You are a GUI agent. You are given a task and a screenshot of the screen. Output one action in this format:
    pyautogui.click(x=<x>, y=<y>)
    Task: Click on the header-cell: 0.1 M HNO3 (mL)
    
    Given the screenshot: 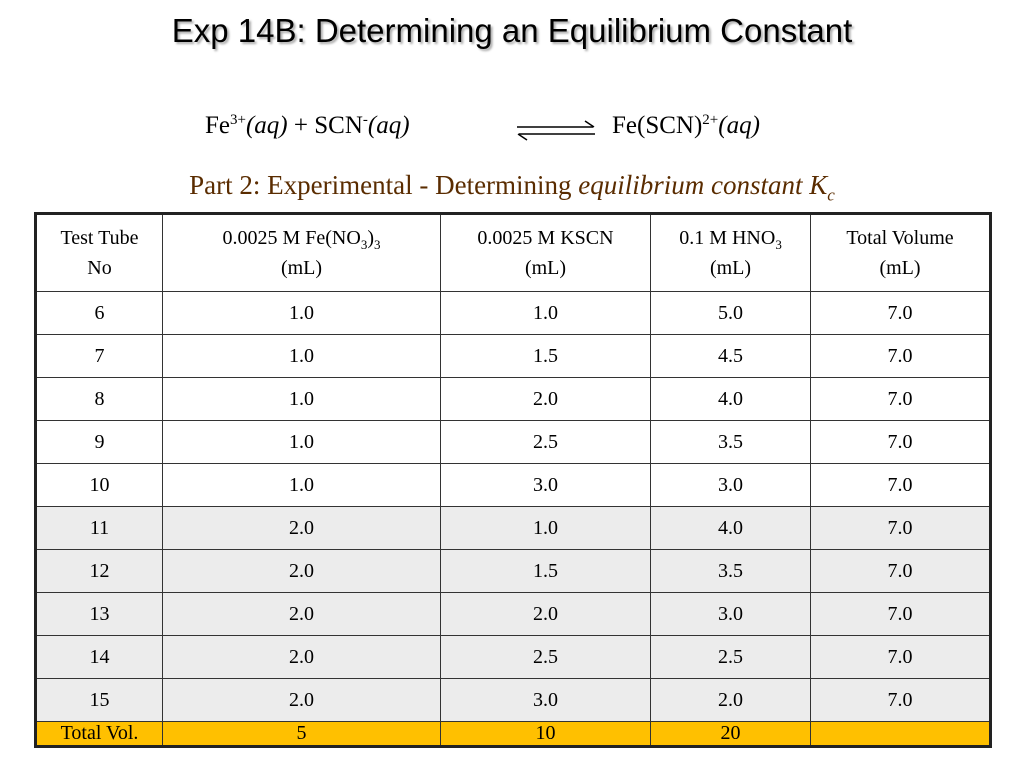 What is the action you would take?
    pyautogui.click(x=730, y=252)
    